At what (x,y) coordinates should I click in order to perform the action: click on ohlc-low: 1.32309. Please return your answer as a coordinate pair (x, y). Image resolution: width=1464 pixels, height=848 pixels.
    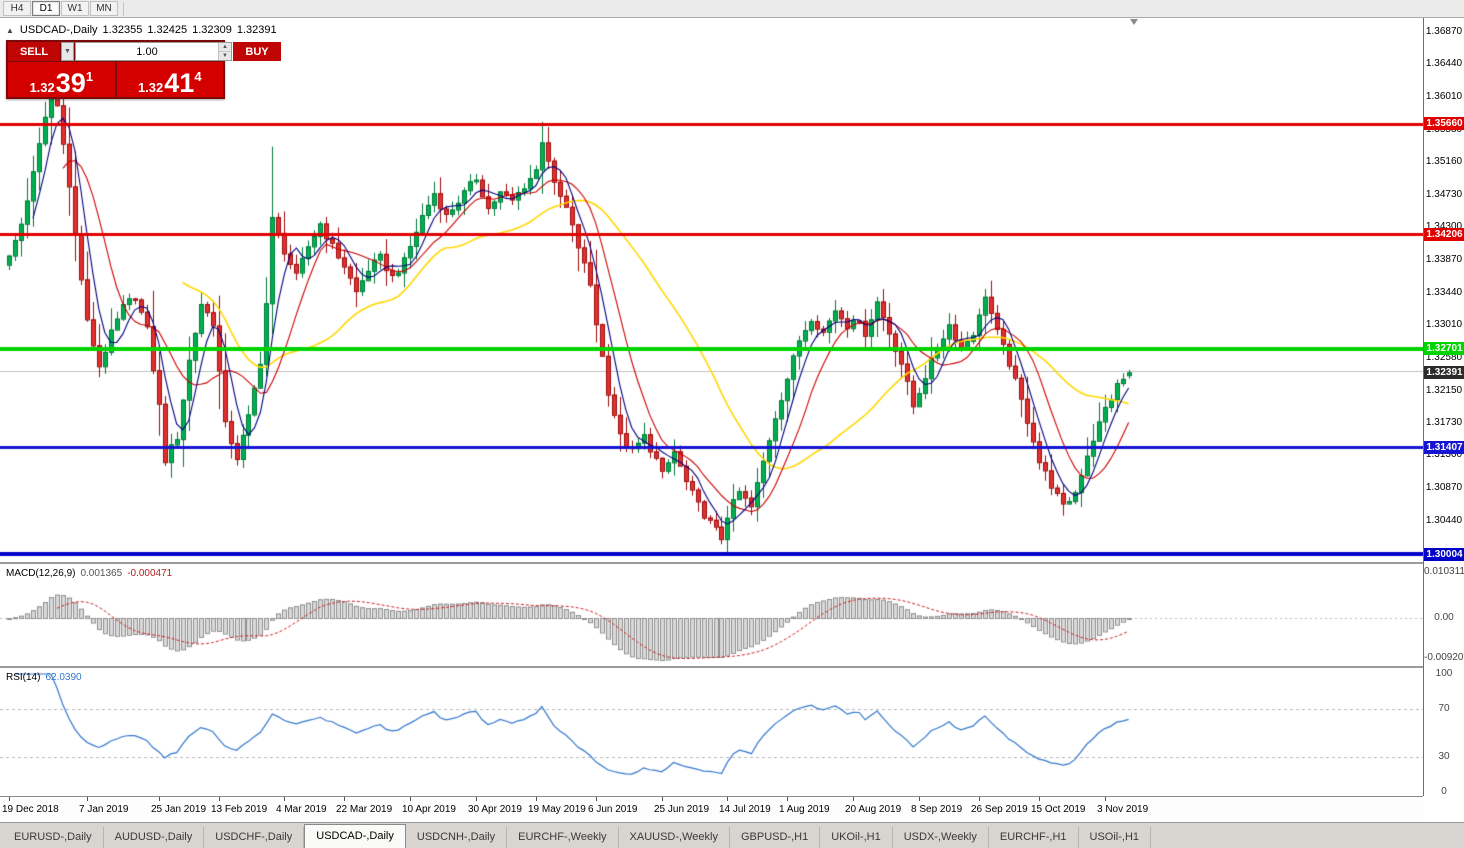
    Looking at the image, I should click on (212, 30).